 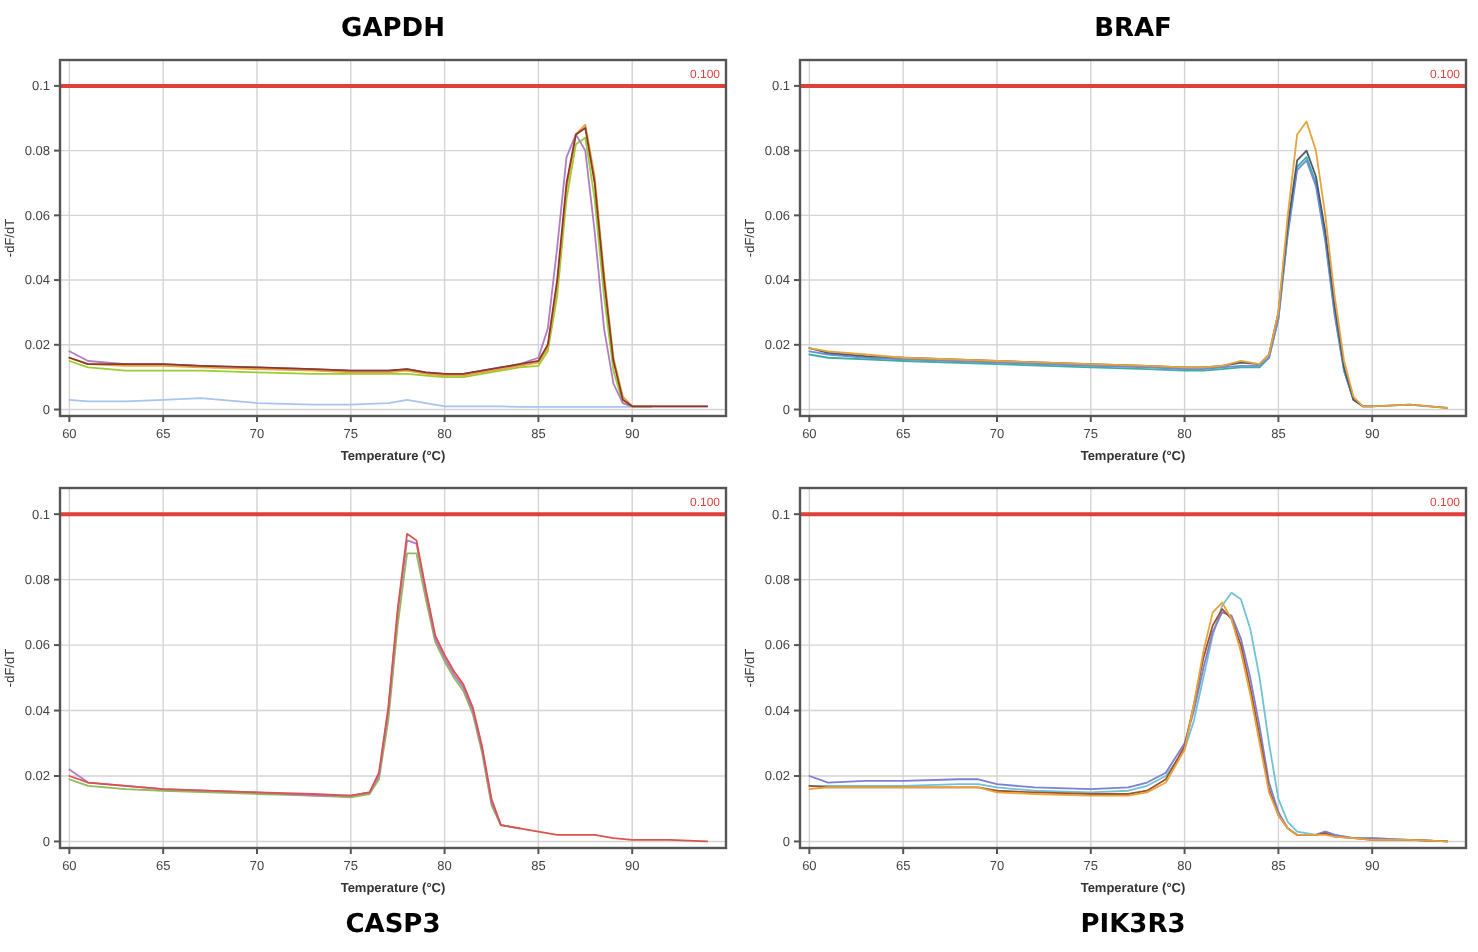 What do you see at coordinates (393, 29) in the screenshot?
I see `chart-title: GAPDH` at bounding box center [393, 29].